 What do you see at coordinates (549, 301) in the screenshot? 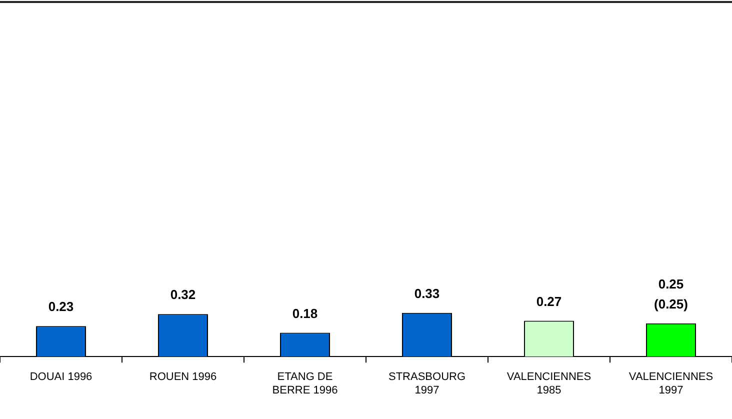
I see `data-label: 0.27` at bounding box center [549, 301].